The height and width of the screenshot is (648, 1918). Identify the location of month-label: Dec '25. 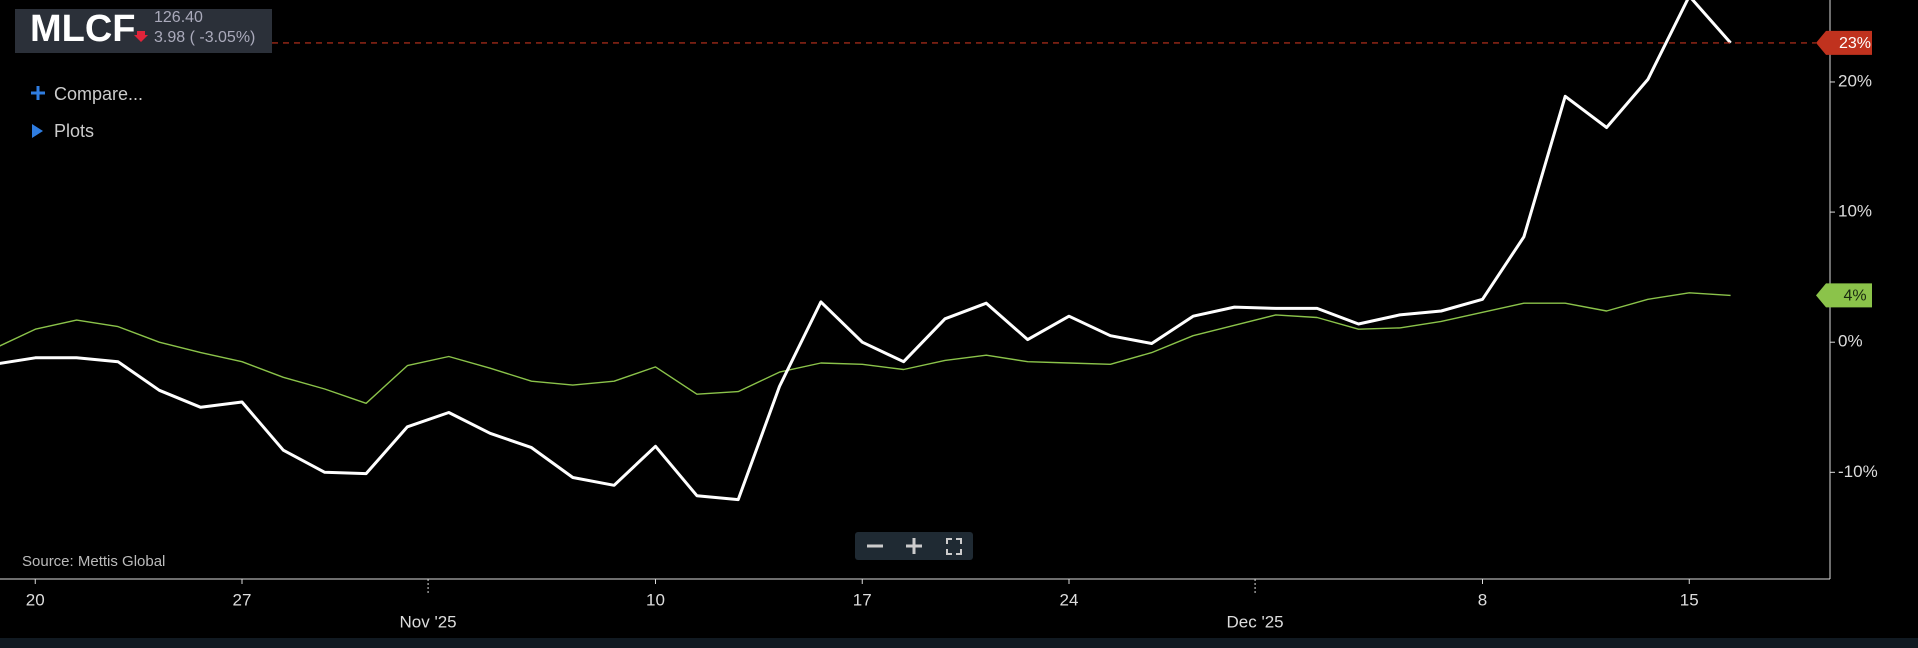
(1255, 621).